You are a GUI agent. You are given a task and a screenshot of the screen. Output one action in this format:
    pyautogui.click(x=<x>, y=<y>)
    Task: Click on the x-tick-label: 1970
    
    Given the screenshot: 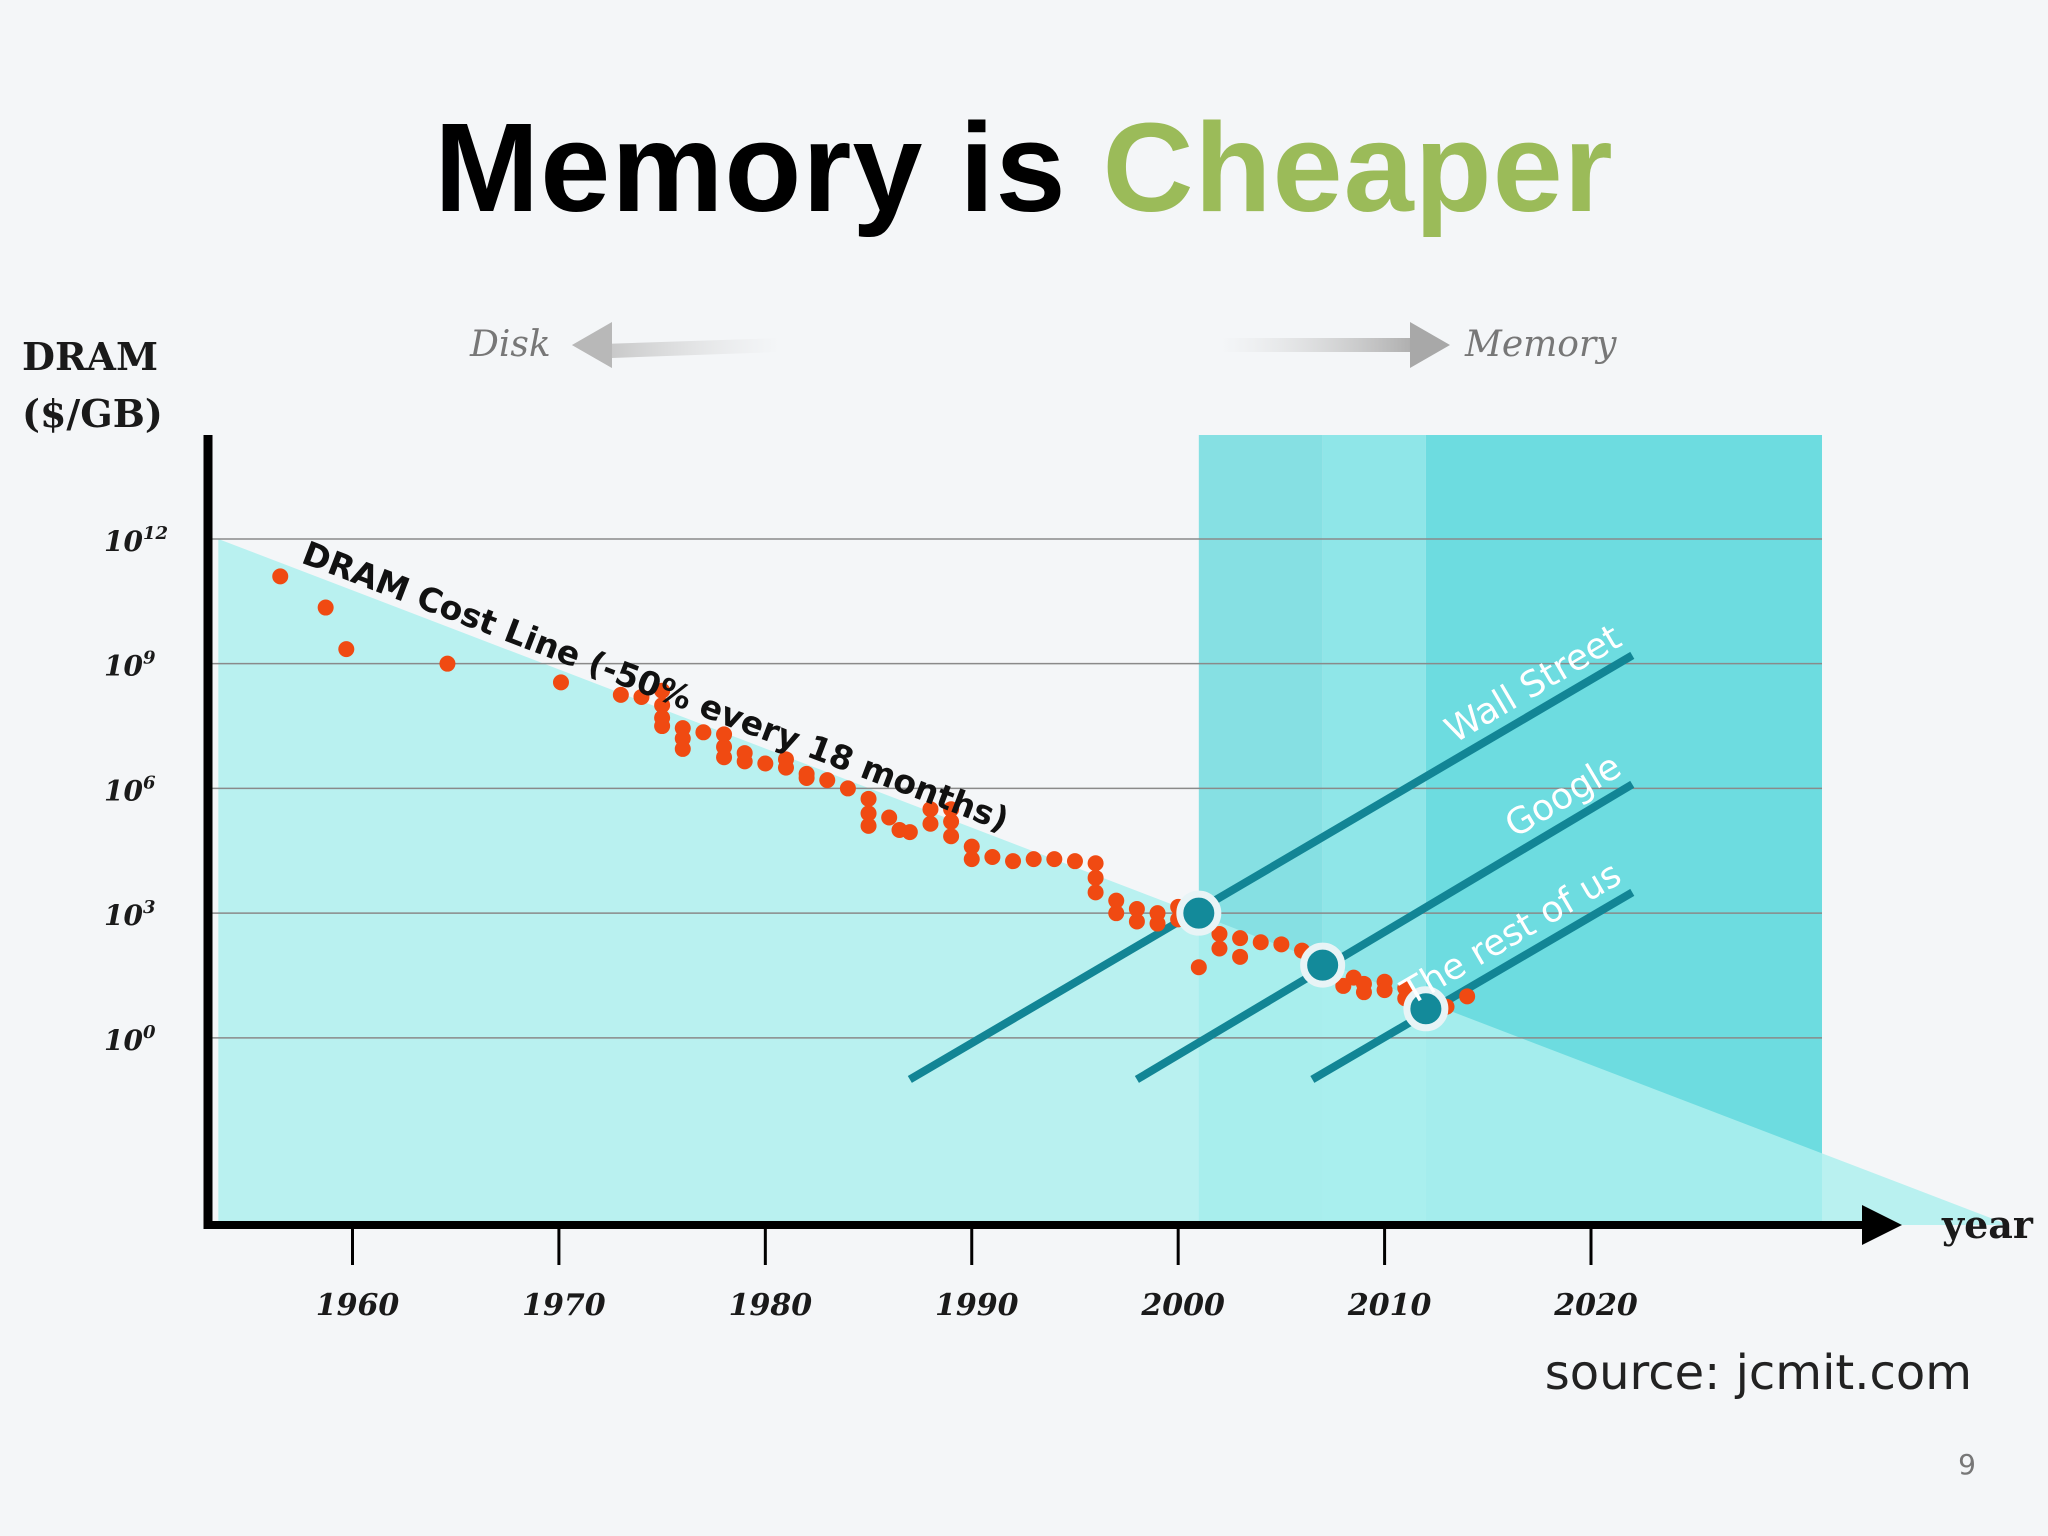 What is the action you would take?
    pyautogui.click(x=564, y=1305)
    